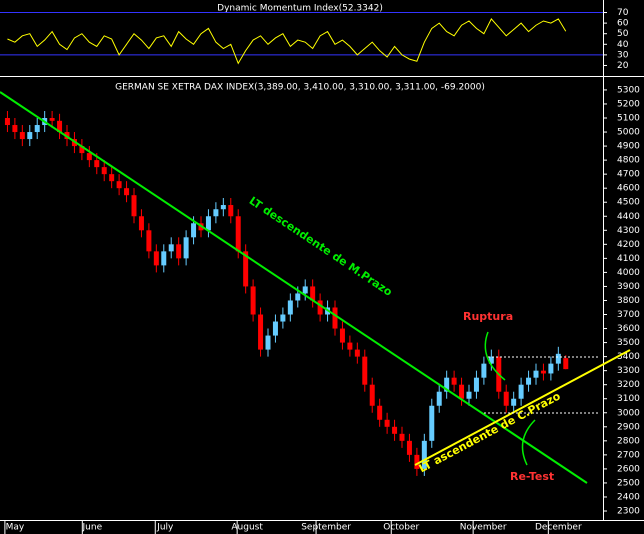 This screenshot has height=534, width=644. I want to click on y-tick-label: 4700, so click(628, 175).